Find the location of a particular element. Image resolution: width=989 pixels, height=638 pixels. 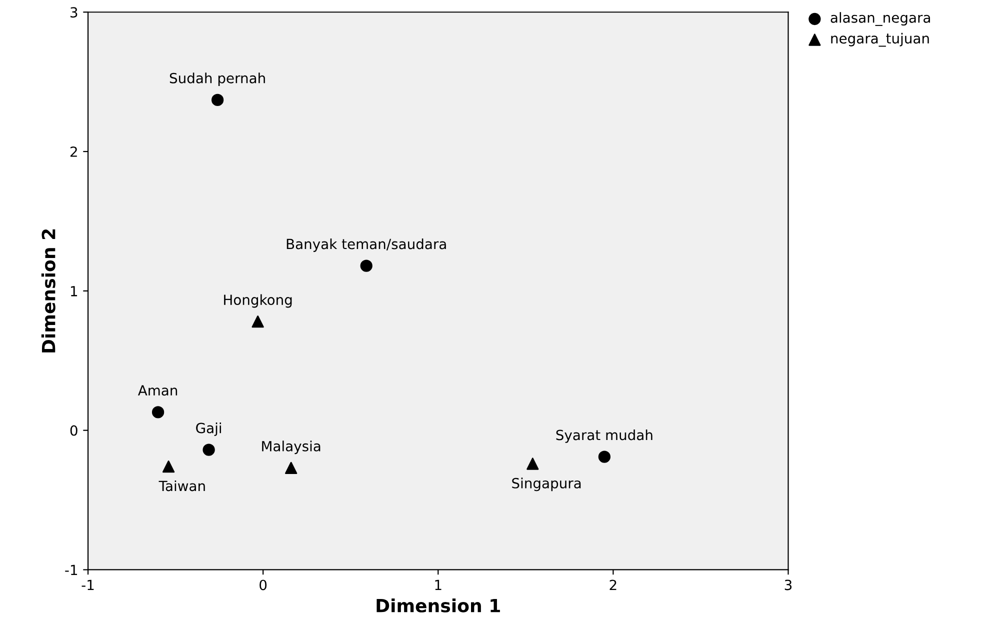

annotation: Aman is located at coordinates (158, 390).